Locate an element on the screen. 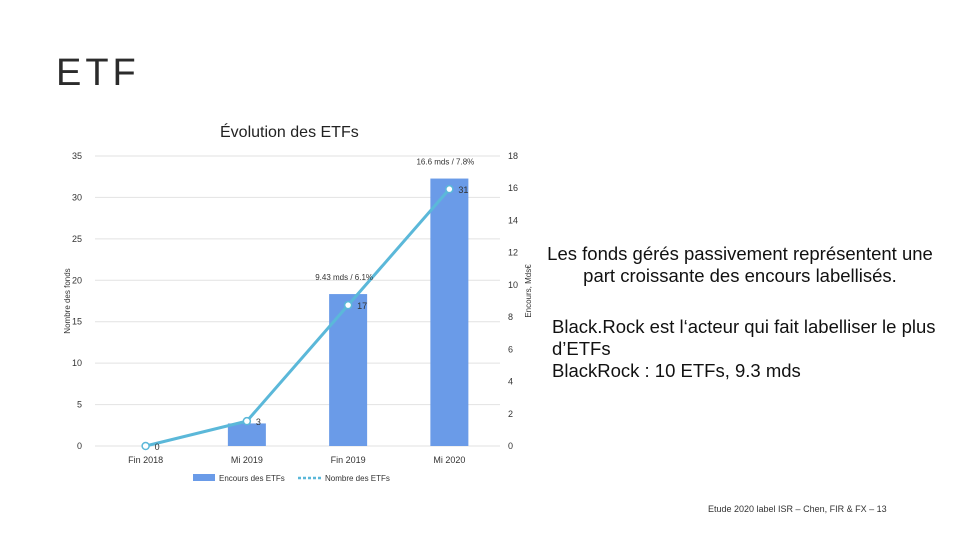  y-left-tick-label: 25 is located at coordinates (77, 239).